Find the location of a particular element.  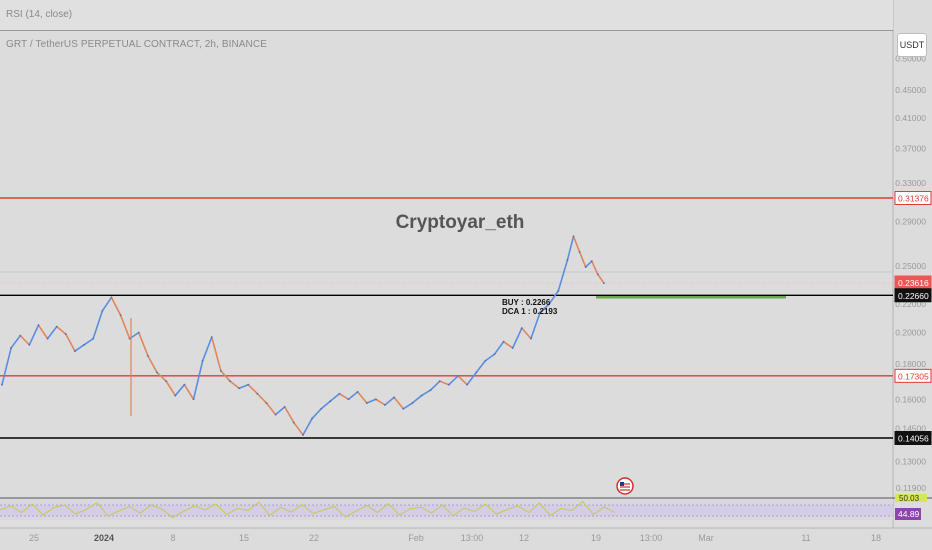

rsi-line is located at coordinates (308, 509).